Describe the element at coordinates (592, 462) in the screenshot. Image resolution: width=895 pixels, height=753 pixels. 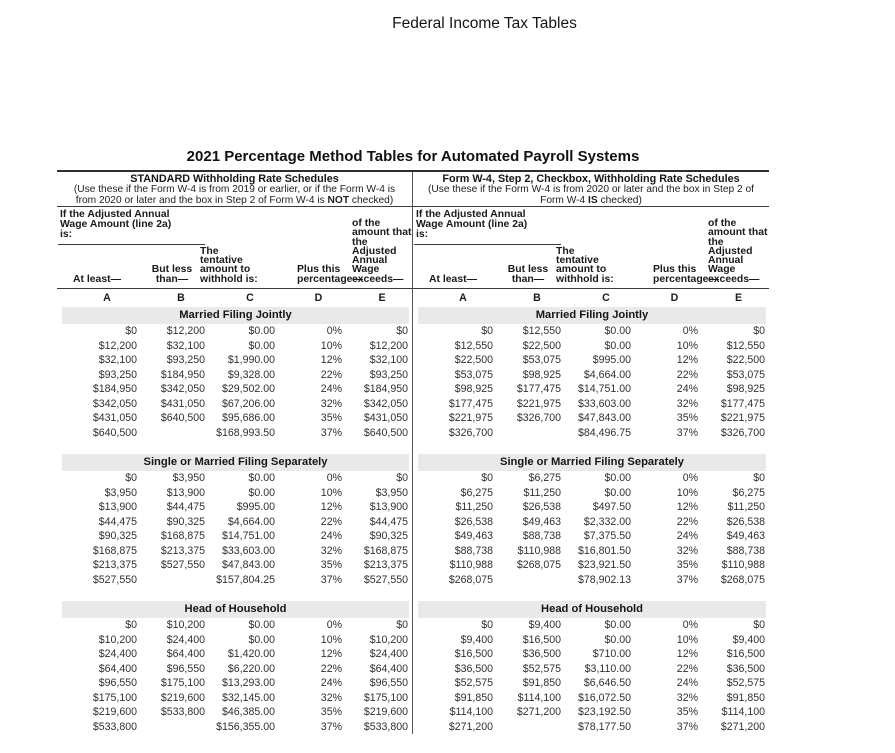
I see `status-band: Single or Married Filing Separately` at that location.